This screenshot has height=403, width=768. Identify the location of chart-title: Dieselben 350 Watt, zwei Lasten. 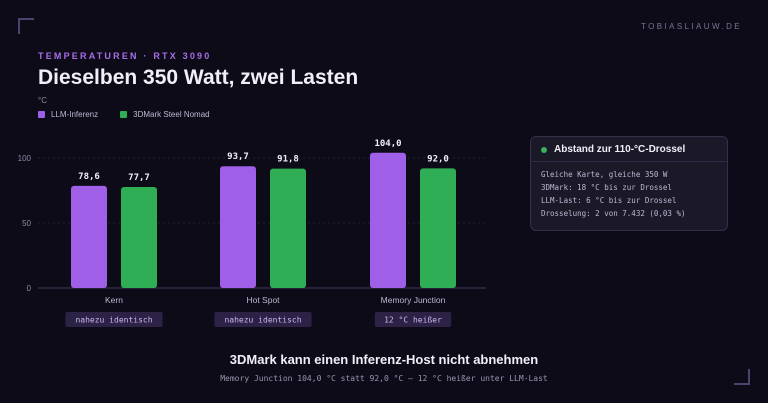
(198, 77).